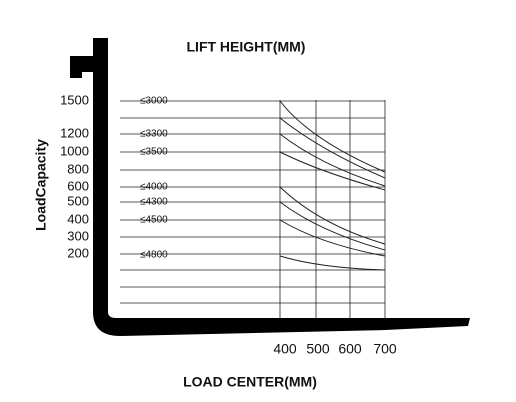  I want to click on lift-height-label: ≤4300, so click(154, 202).